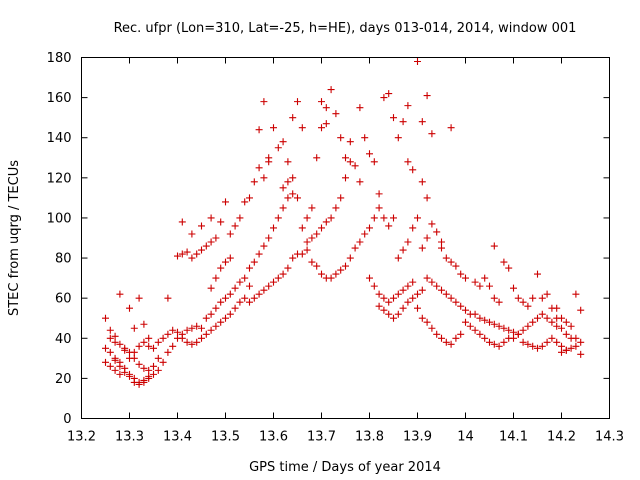 The height and width of the screenshot is (480, 640). I want to click on y-tick-label: 0, so click(67, 419).